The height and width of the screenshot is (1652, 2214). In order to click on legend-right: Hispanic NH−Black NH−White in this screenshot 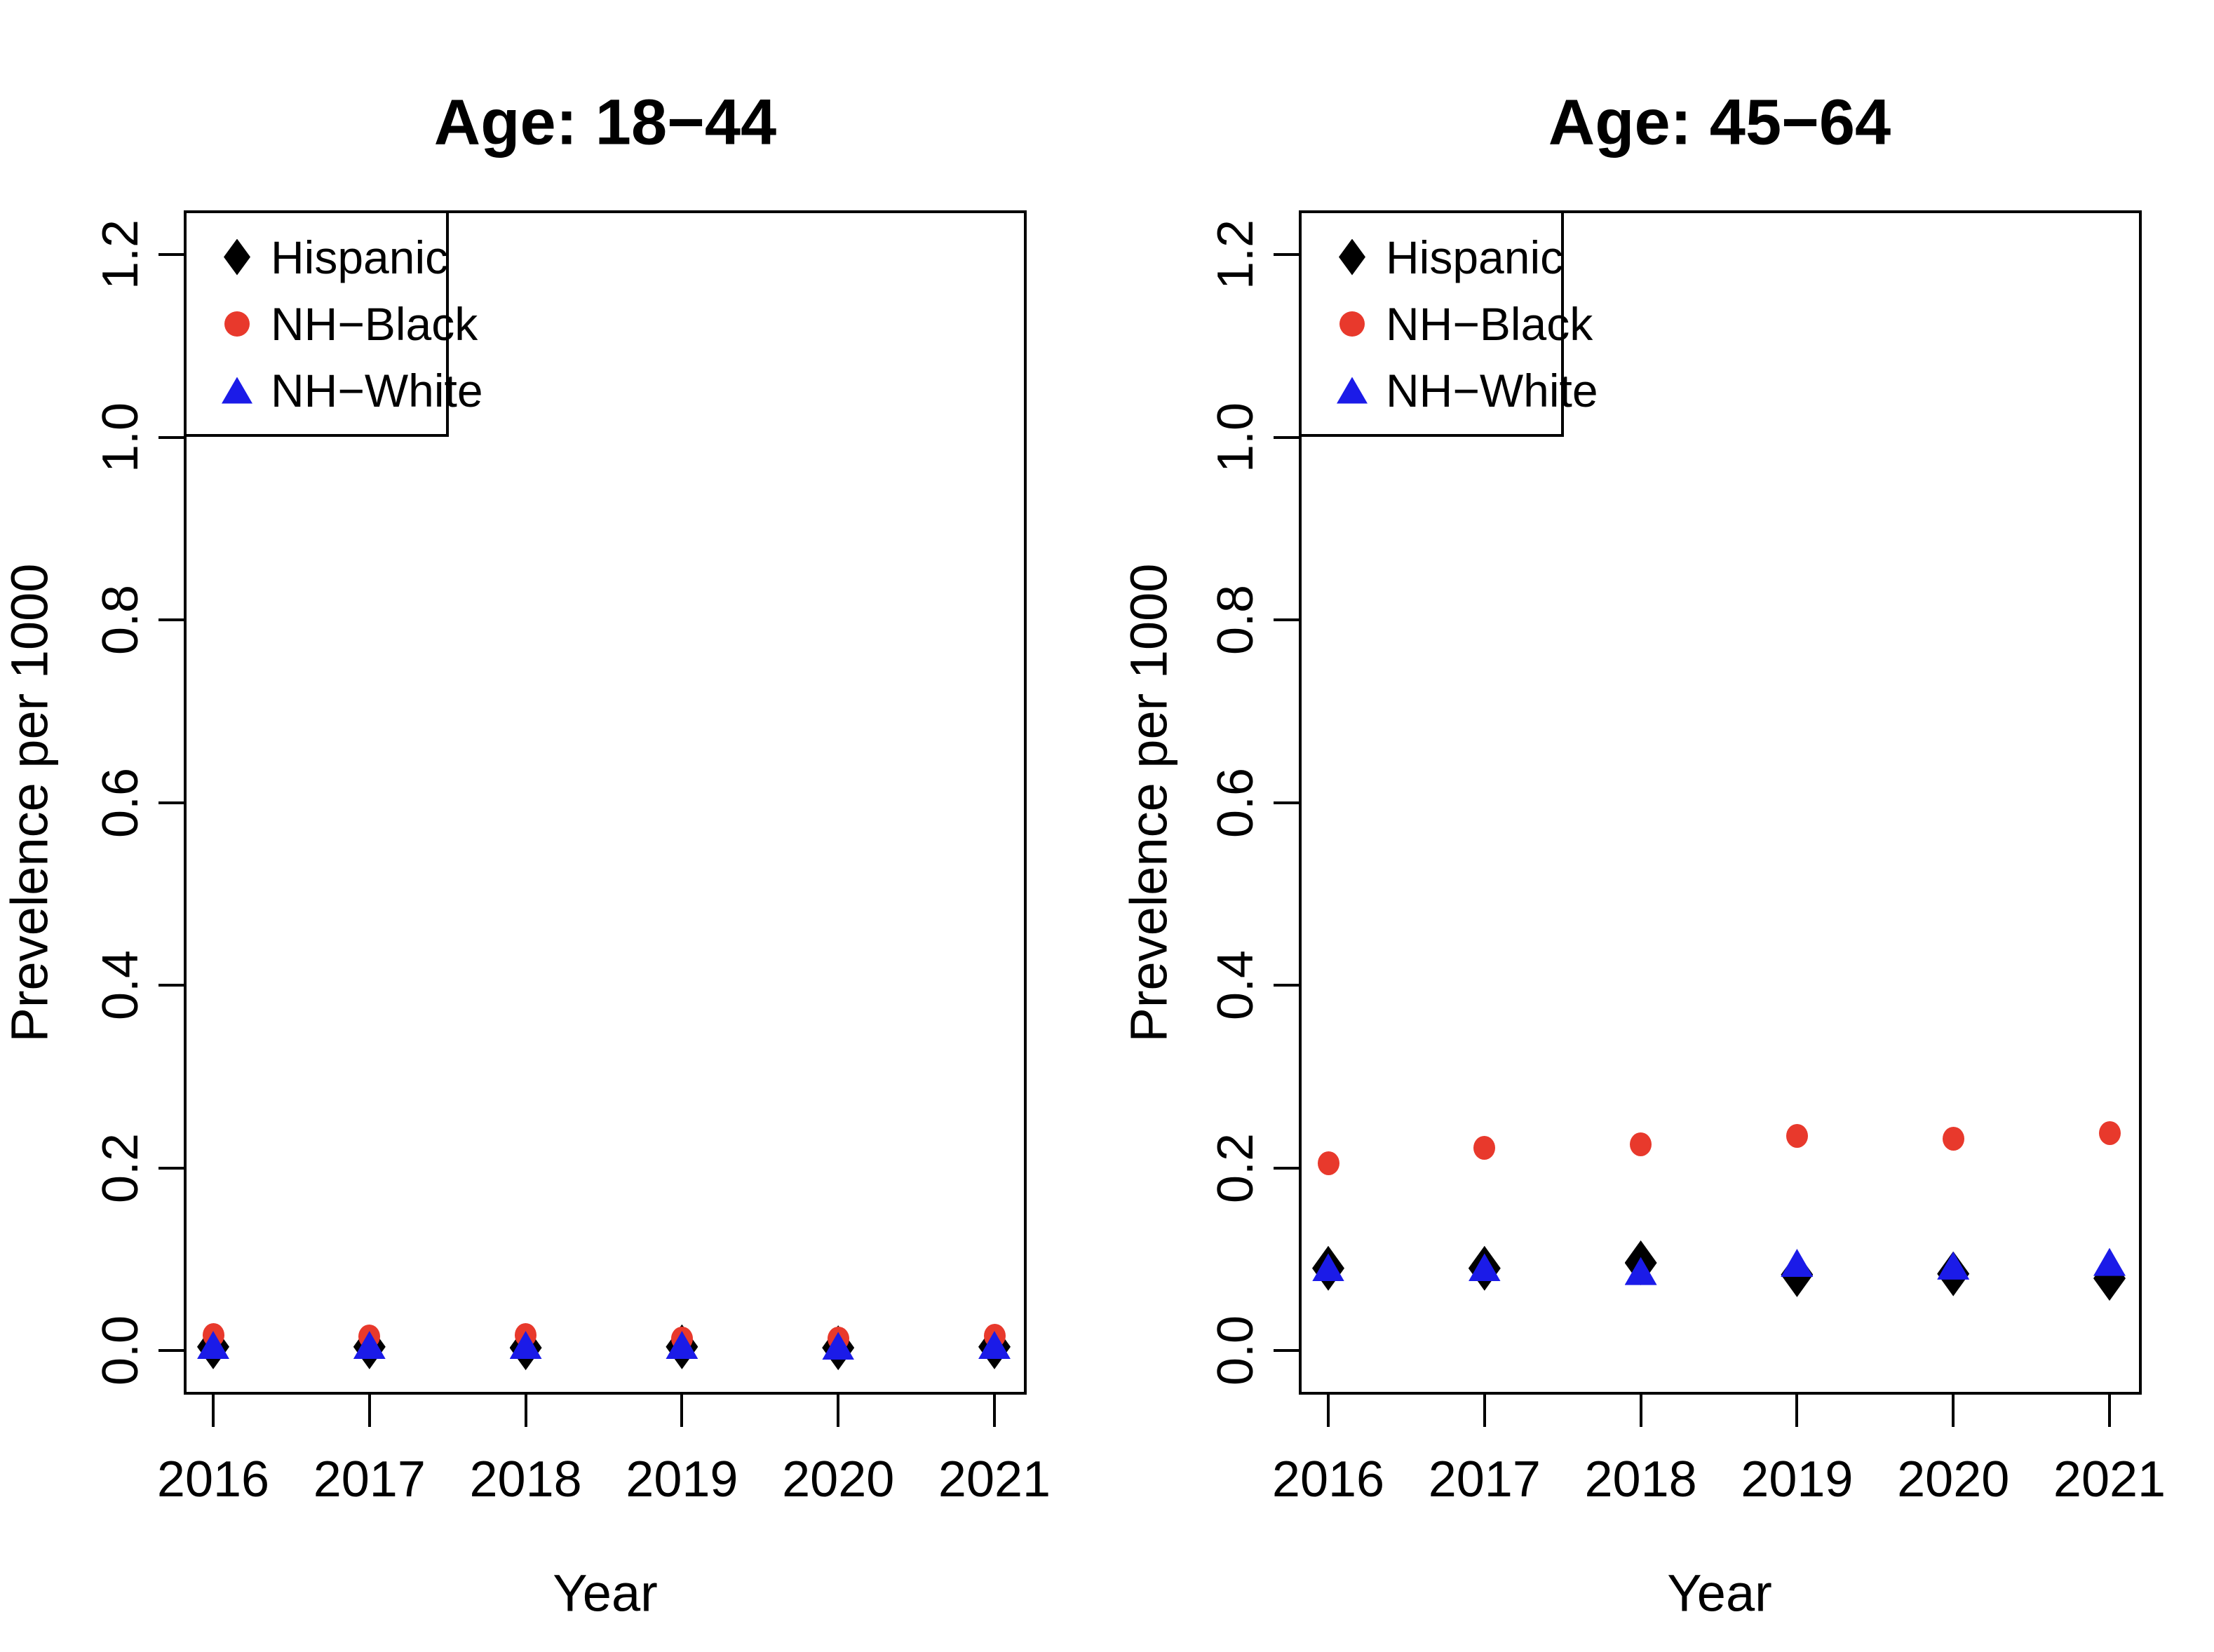, I will do `click(1448, 323)`.